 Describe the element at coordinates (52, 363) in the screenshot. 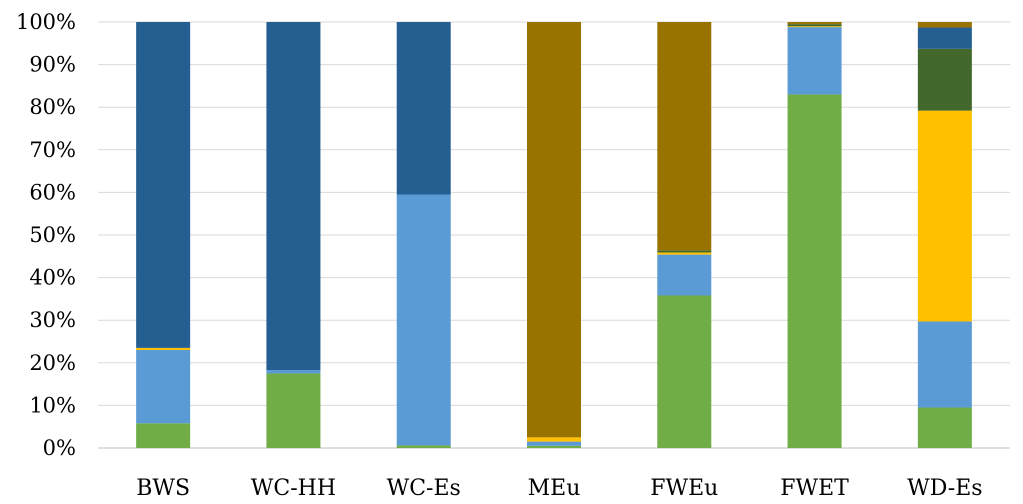

I see `y-tick-label: 20%` at that location.